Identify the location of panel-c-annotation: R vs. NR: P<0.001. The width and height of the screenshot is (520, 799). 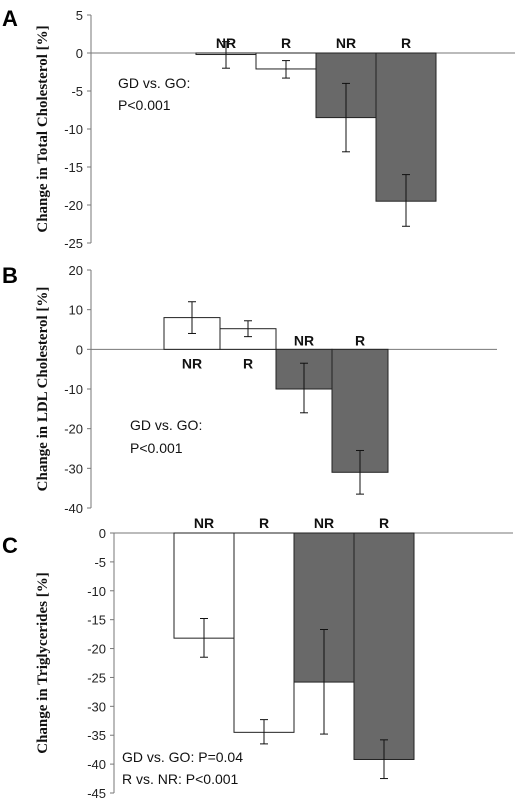
(180, 779).